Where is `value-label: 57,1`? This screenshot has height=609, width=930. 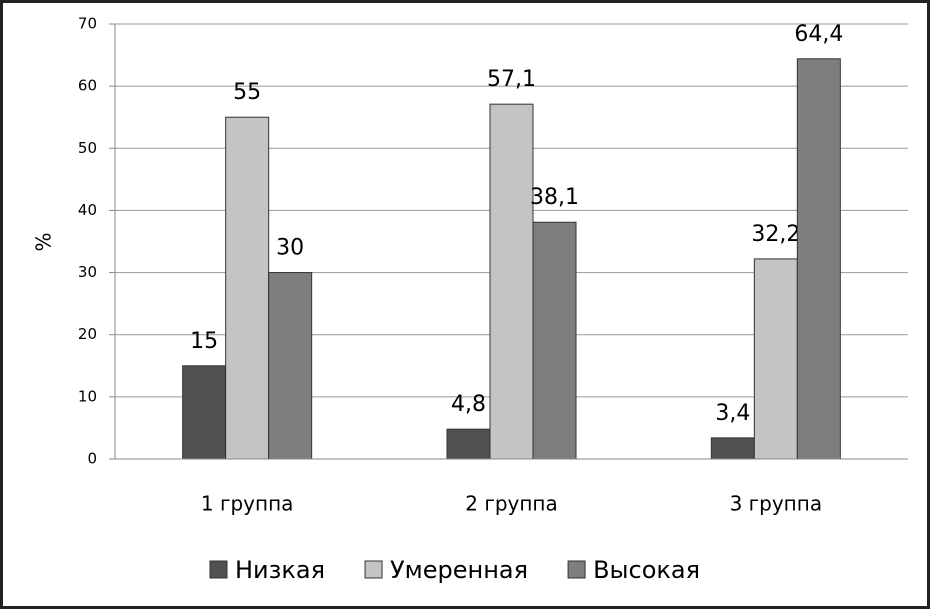
value-label: 57,1 is located at coordinates (511, 79).